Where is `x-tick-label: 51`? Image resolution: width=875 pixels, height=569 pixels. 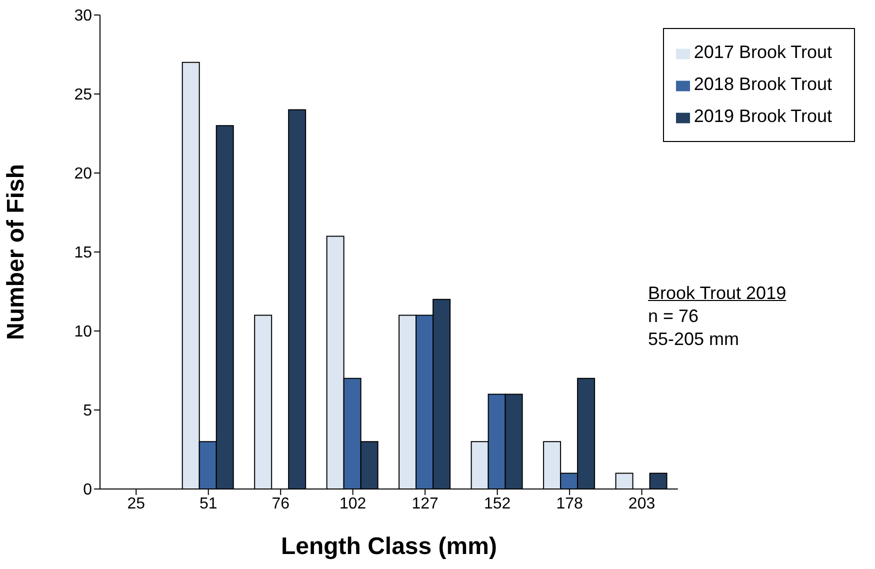
x-tick-label: 51 is located at coordinates (208, 503).